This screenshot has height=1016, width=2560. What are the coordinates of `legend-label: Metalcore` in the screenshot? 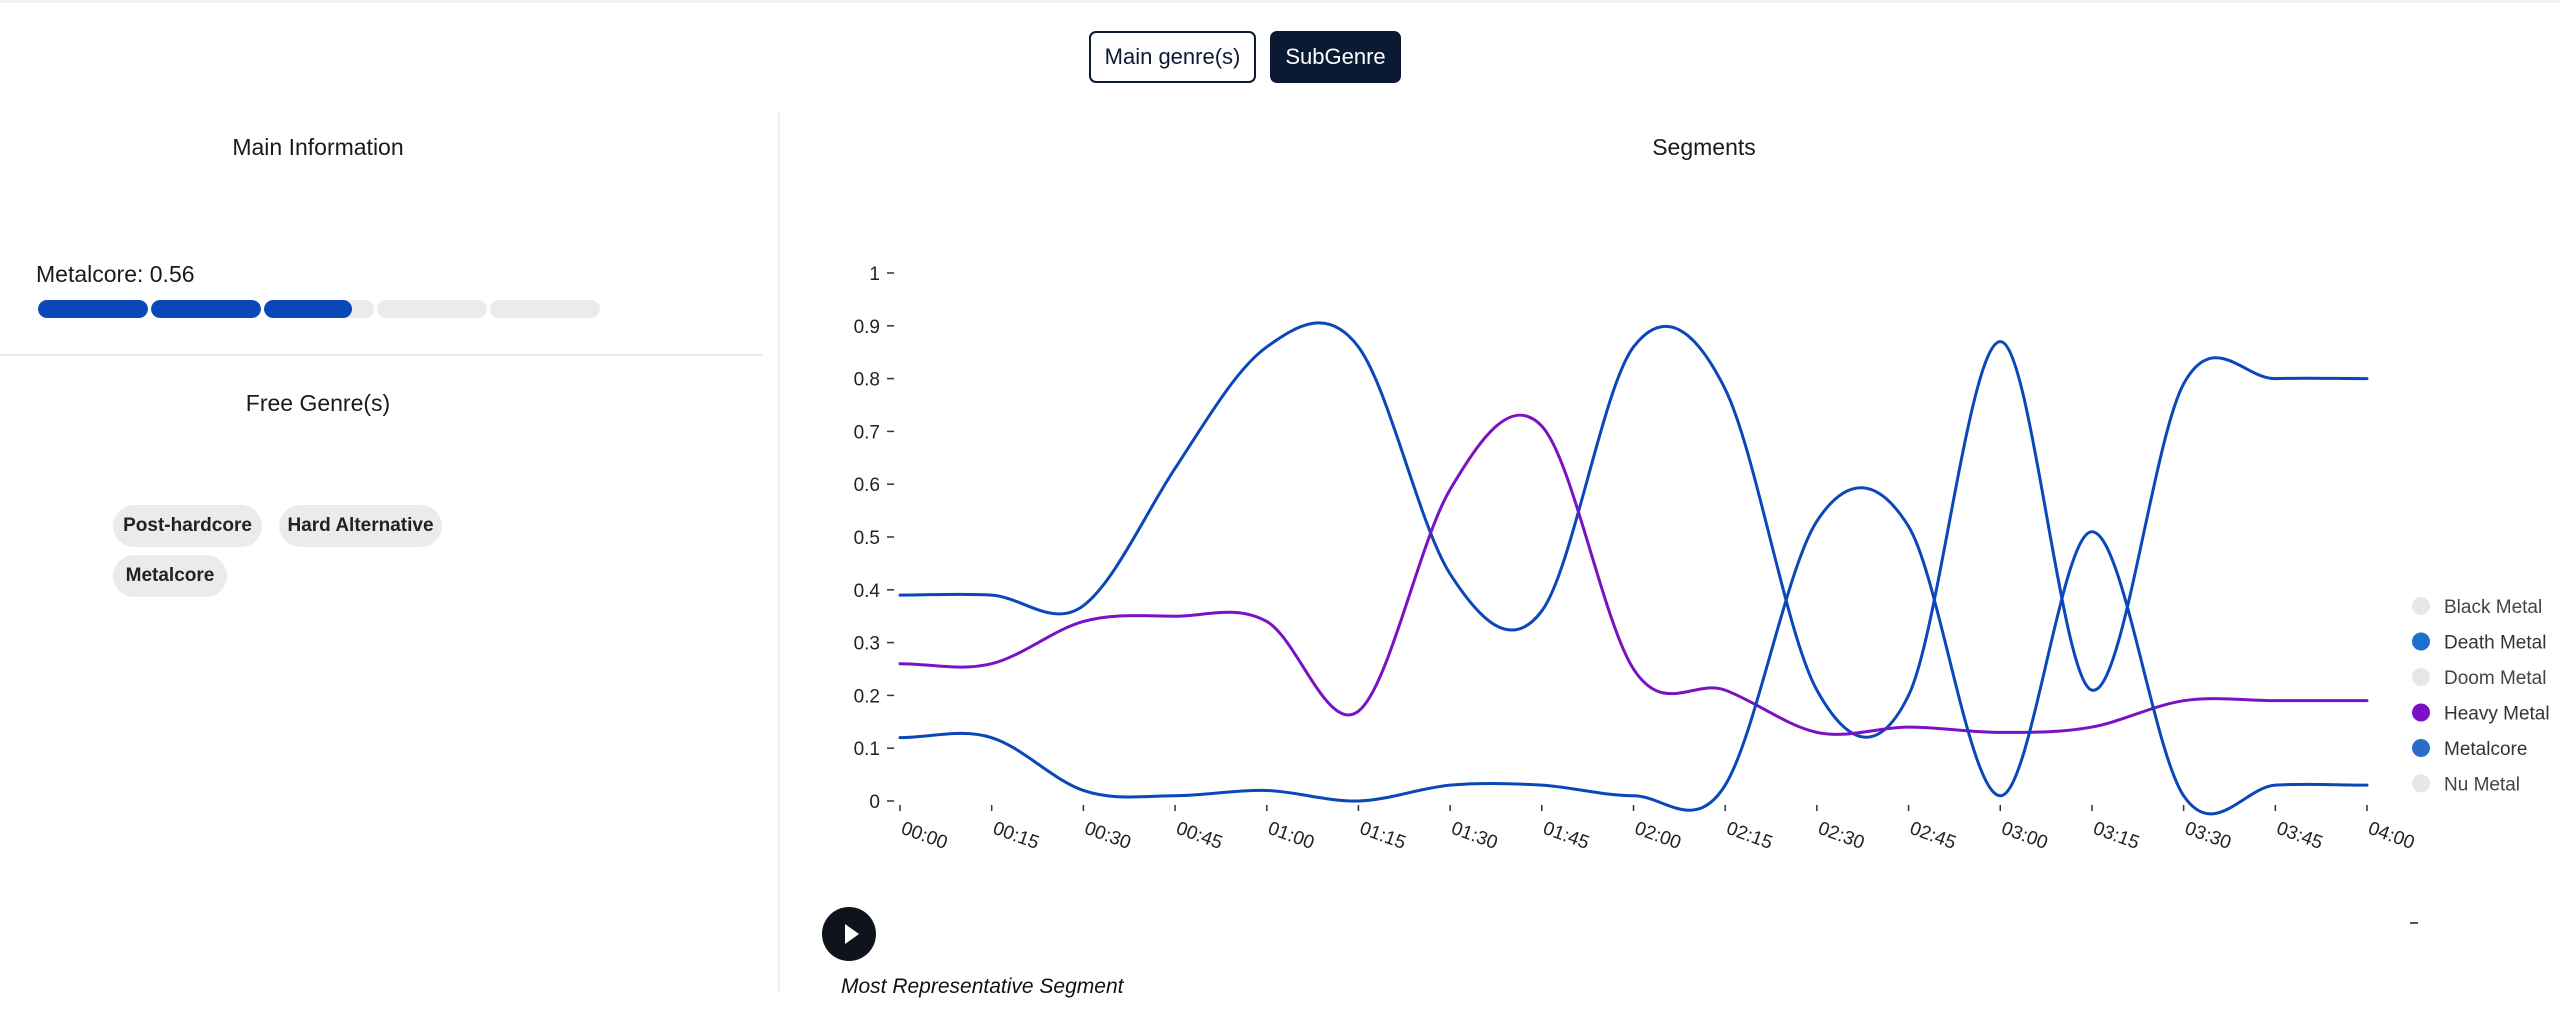 It's located at (2485, 749).